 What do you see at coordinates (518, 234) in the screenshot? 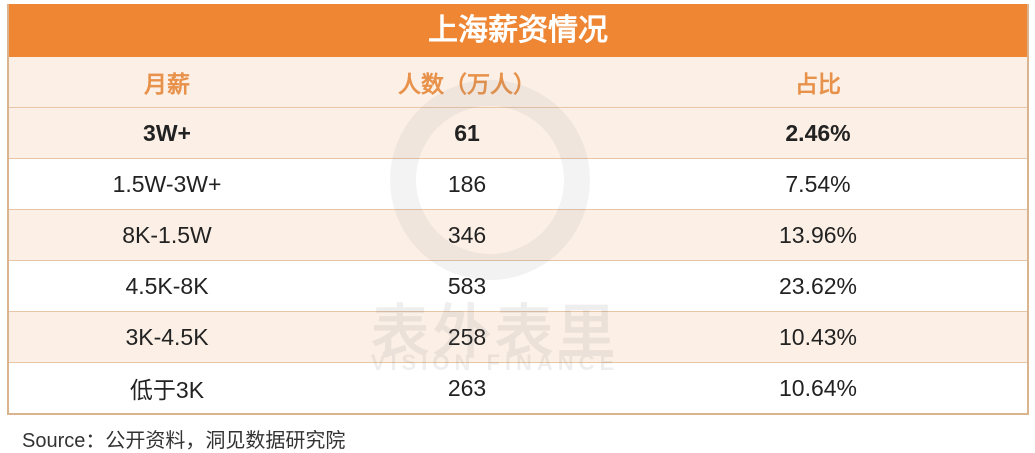
I see `table-row: 8K-1.5W 346 13.96%` at bounding box center [518, 234].